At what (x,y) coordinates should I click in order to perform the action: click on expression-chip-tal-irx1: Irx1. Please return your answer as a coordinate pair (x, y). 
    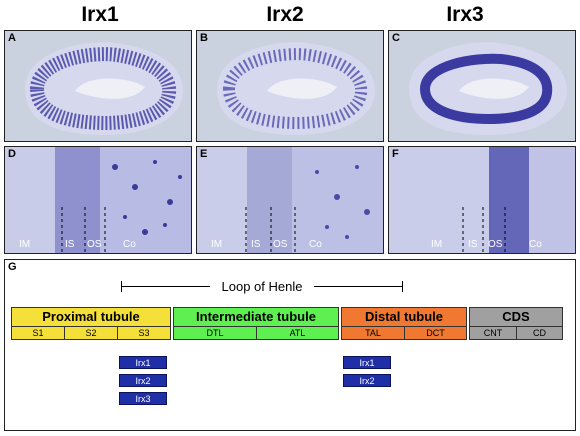
    Looking at the image, I should click on (367, 362).